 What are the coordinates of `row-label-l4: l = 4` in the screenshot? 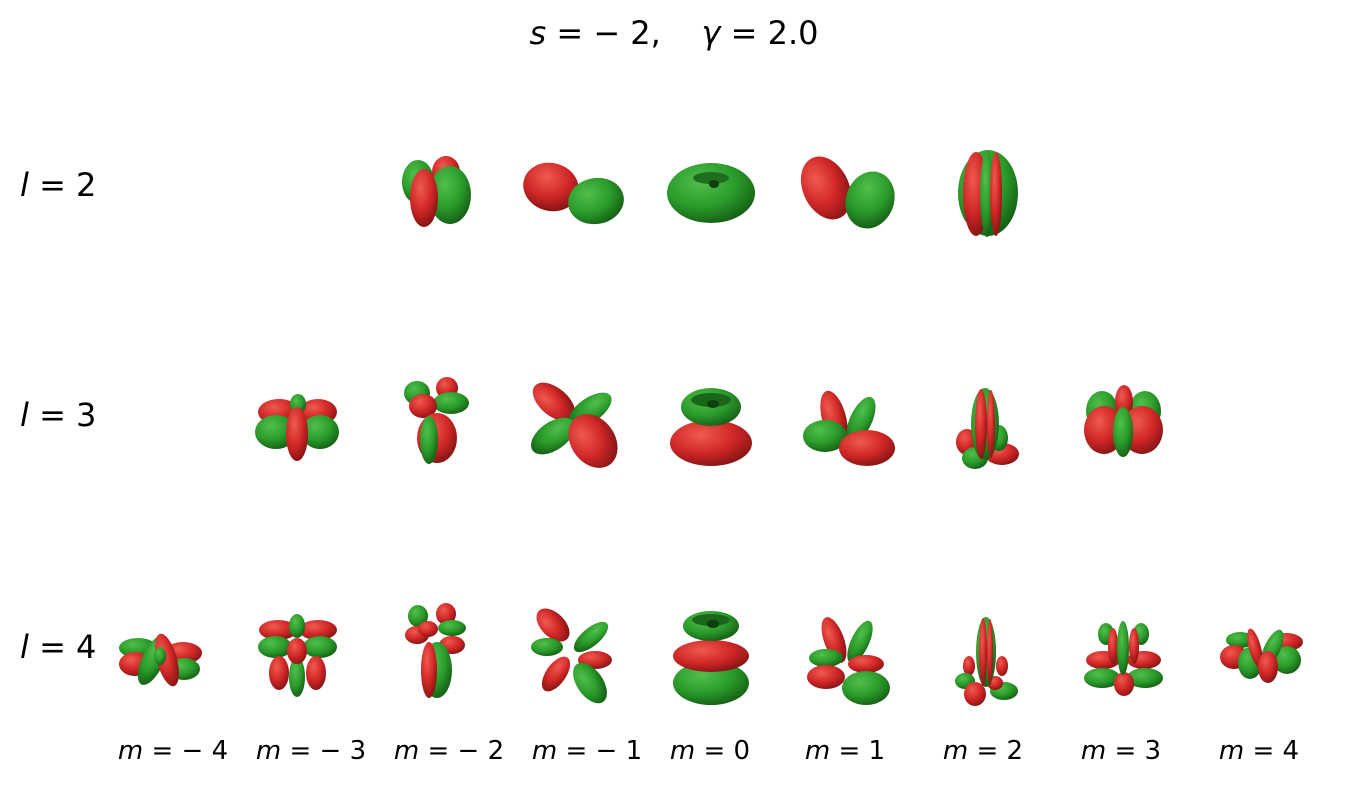 It's located at (58, 647).